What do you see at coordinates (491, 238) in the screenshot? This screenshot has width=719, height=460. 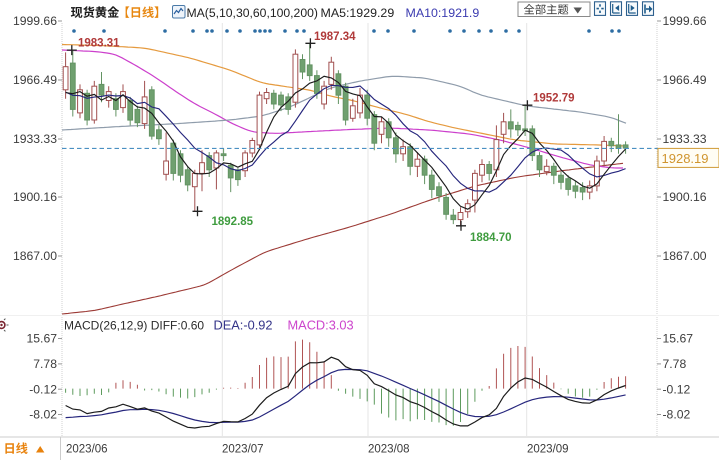 I see `svg-text: 1884.70` at bounding box center [491, 238].